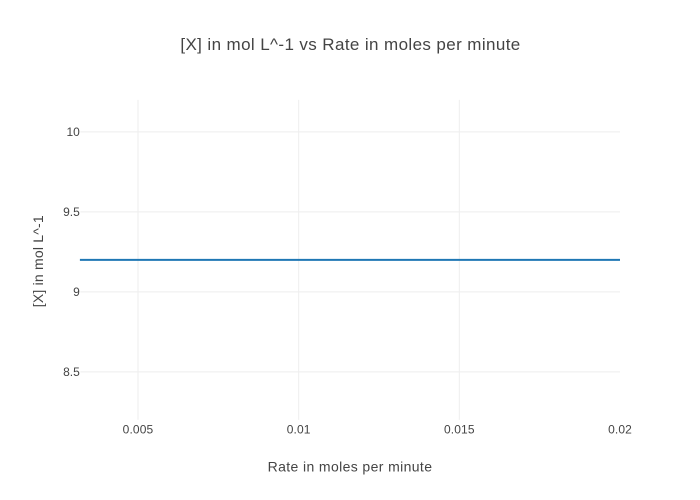 Image resolution: width=700 pixels, height=500 pixels. Describe the element at coordinates (620, 430) in the screenshot. I see `svg-text: 0.02` at that location.